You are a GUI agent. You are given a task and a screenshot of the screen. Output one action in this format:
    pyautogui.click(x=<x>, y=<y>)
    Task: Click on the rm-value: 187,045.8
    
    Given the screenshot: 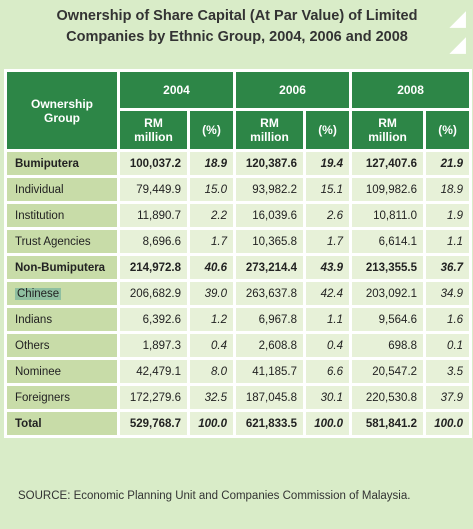 What is the action you would take?
    pyautogui.click(x=270, y=397)
    